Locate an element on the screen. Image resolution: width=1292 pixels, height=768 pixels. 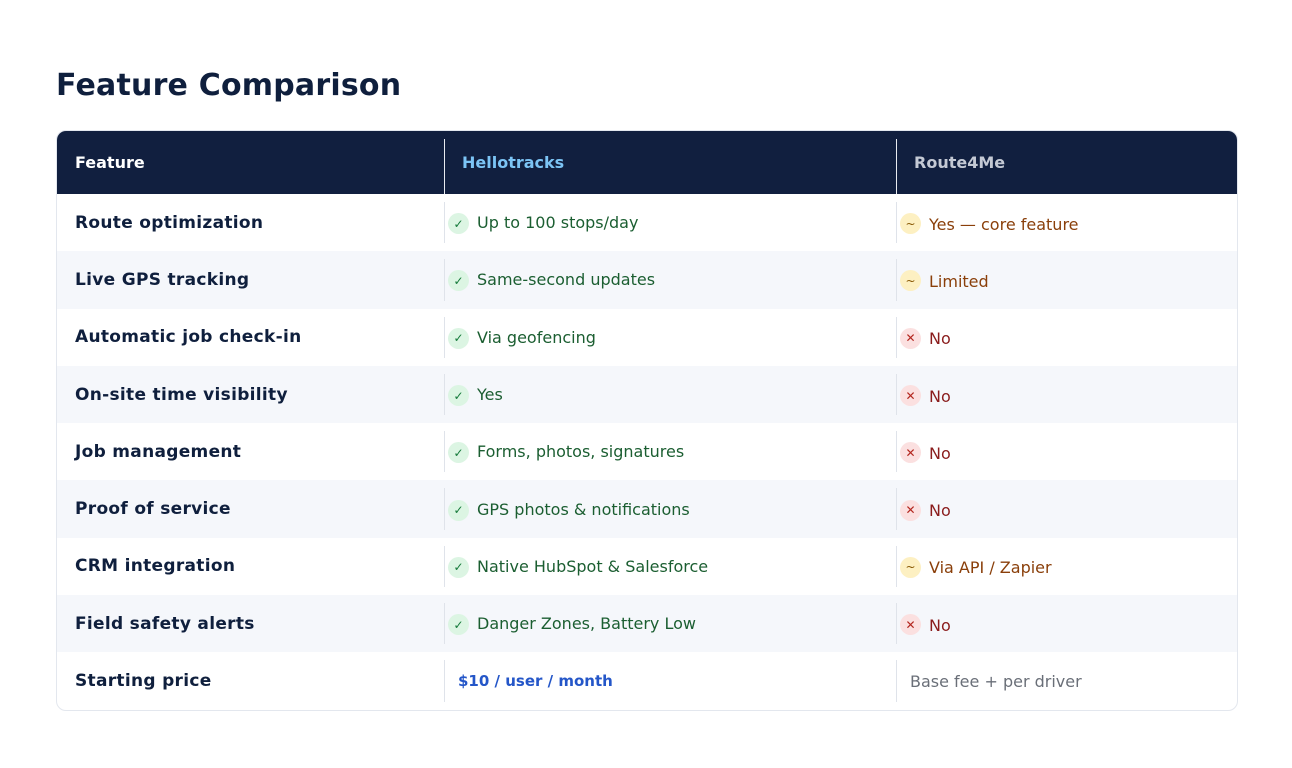
feature-name: Proof of service is located at coordinates (153, 509).